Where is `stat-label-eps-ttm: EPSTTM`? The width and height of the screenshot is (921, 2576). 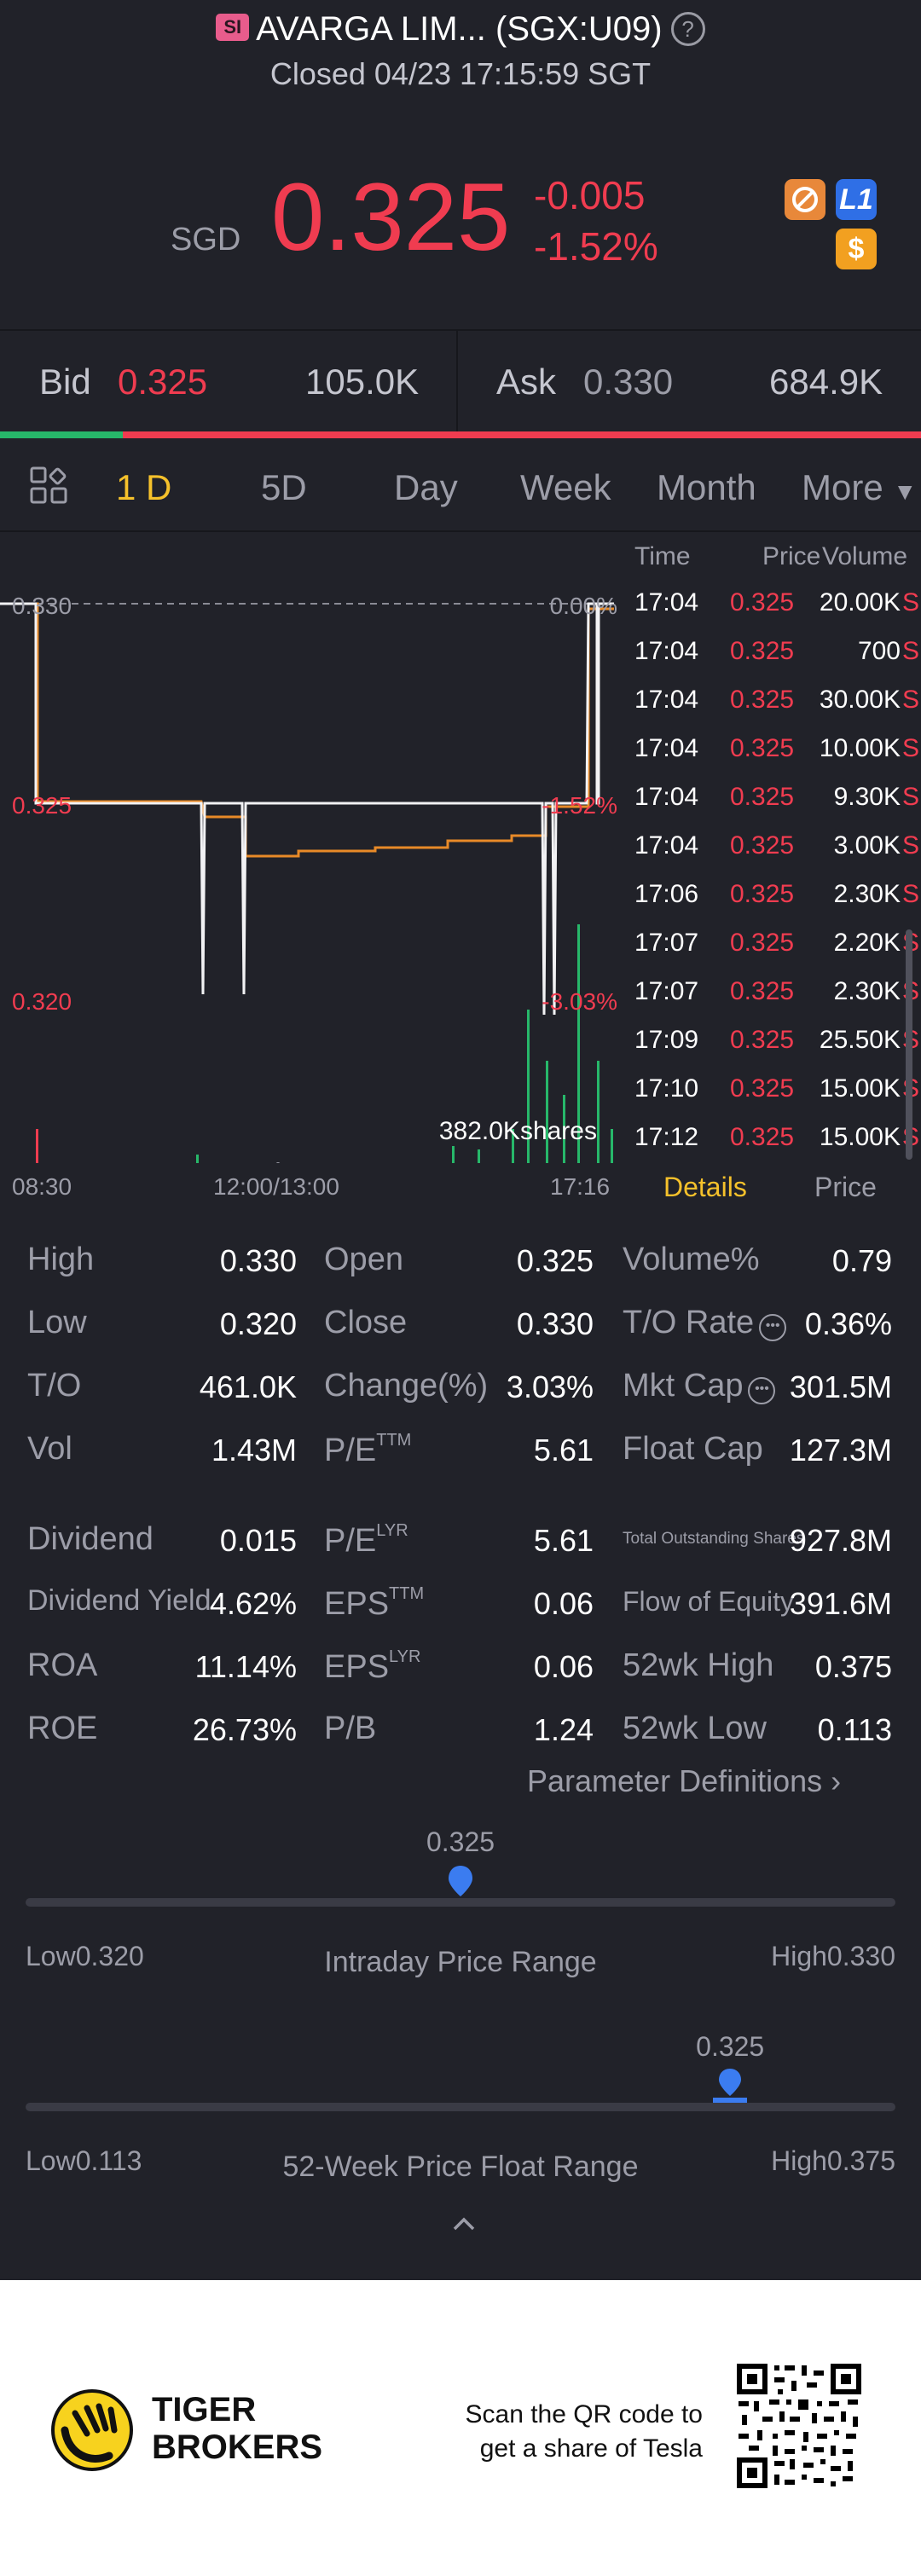
stat-label-eps-ttm: EPSTTM is located at coordinates (374, 1603).